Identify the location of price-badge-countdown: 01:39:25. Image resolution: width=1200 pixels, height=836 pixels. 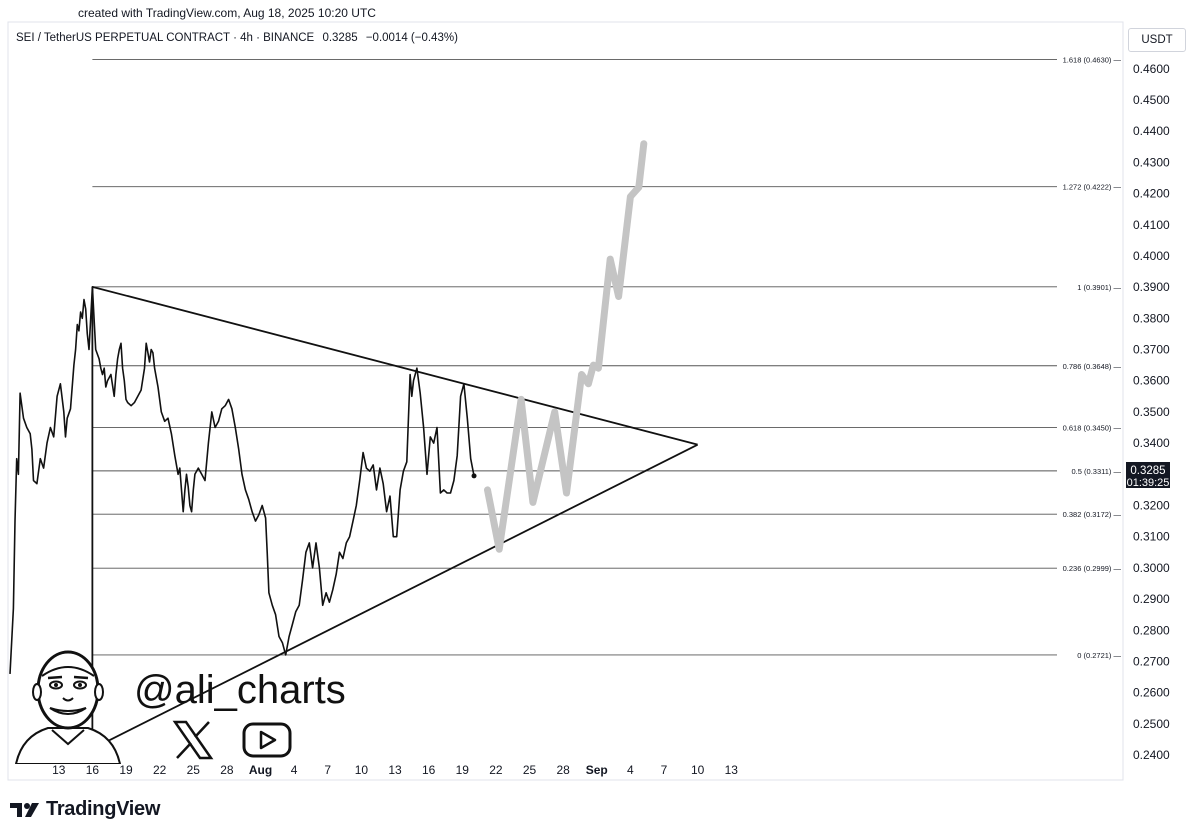
(1148, 483).